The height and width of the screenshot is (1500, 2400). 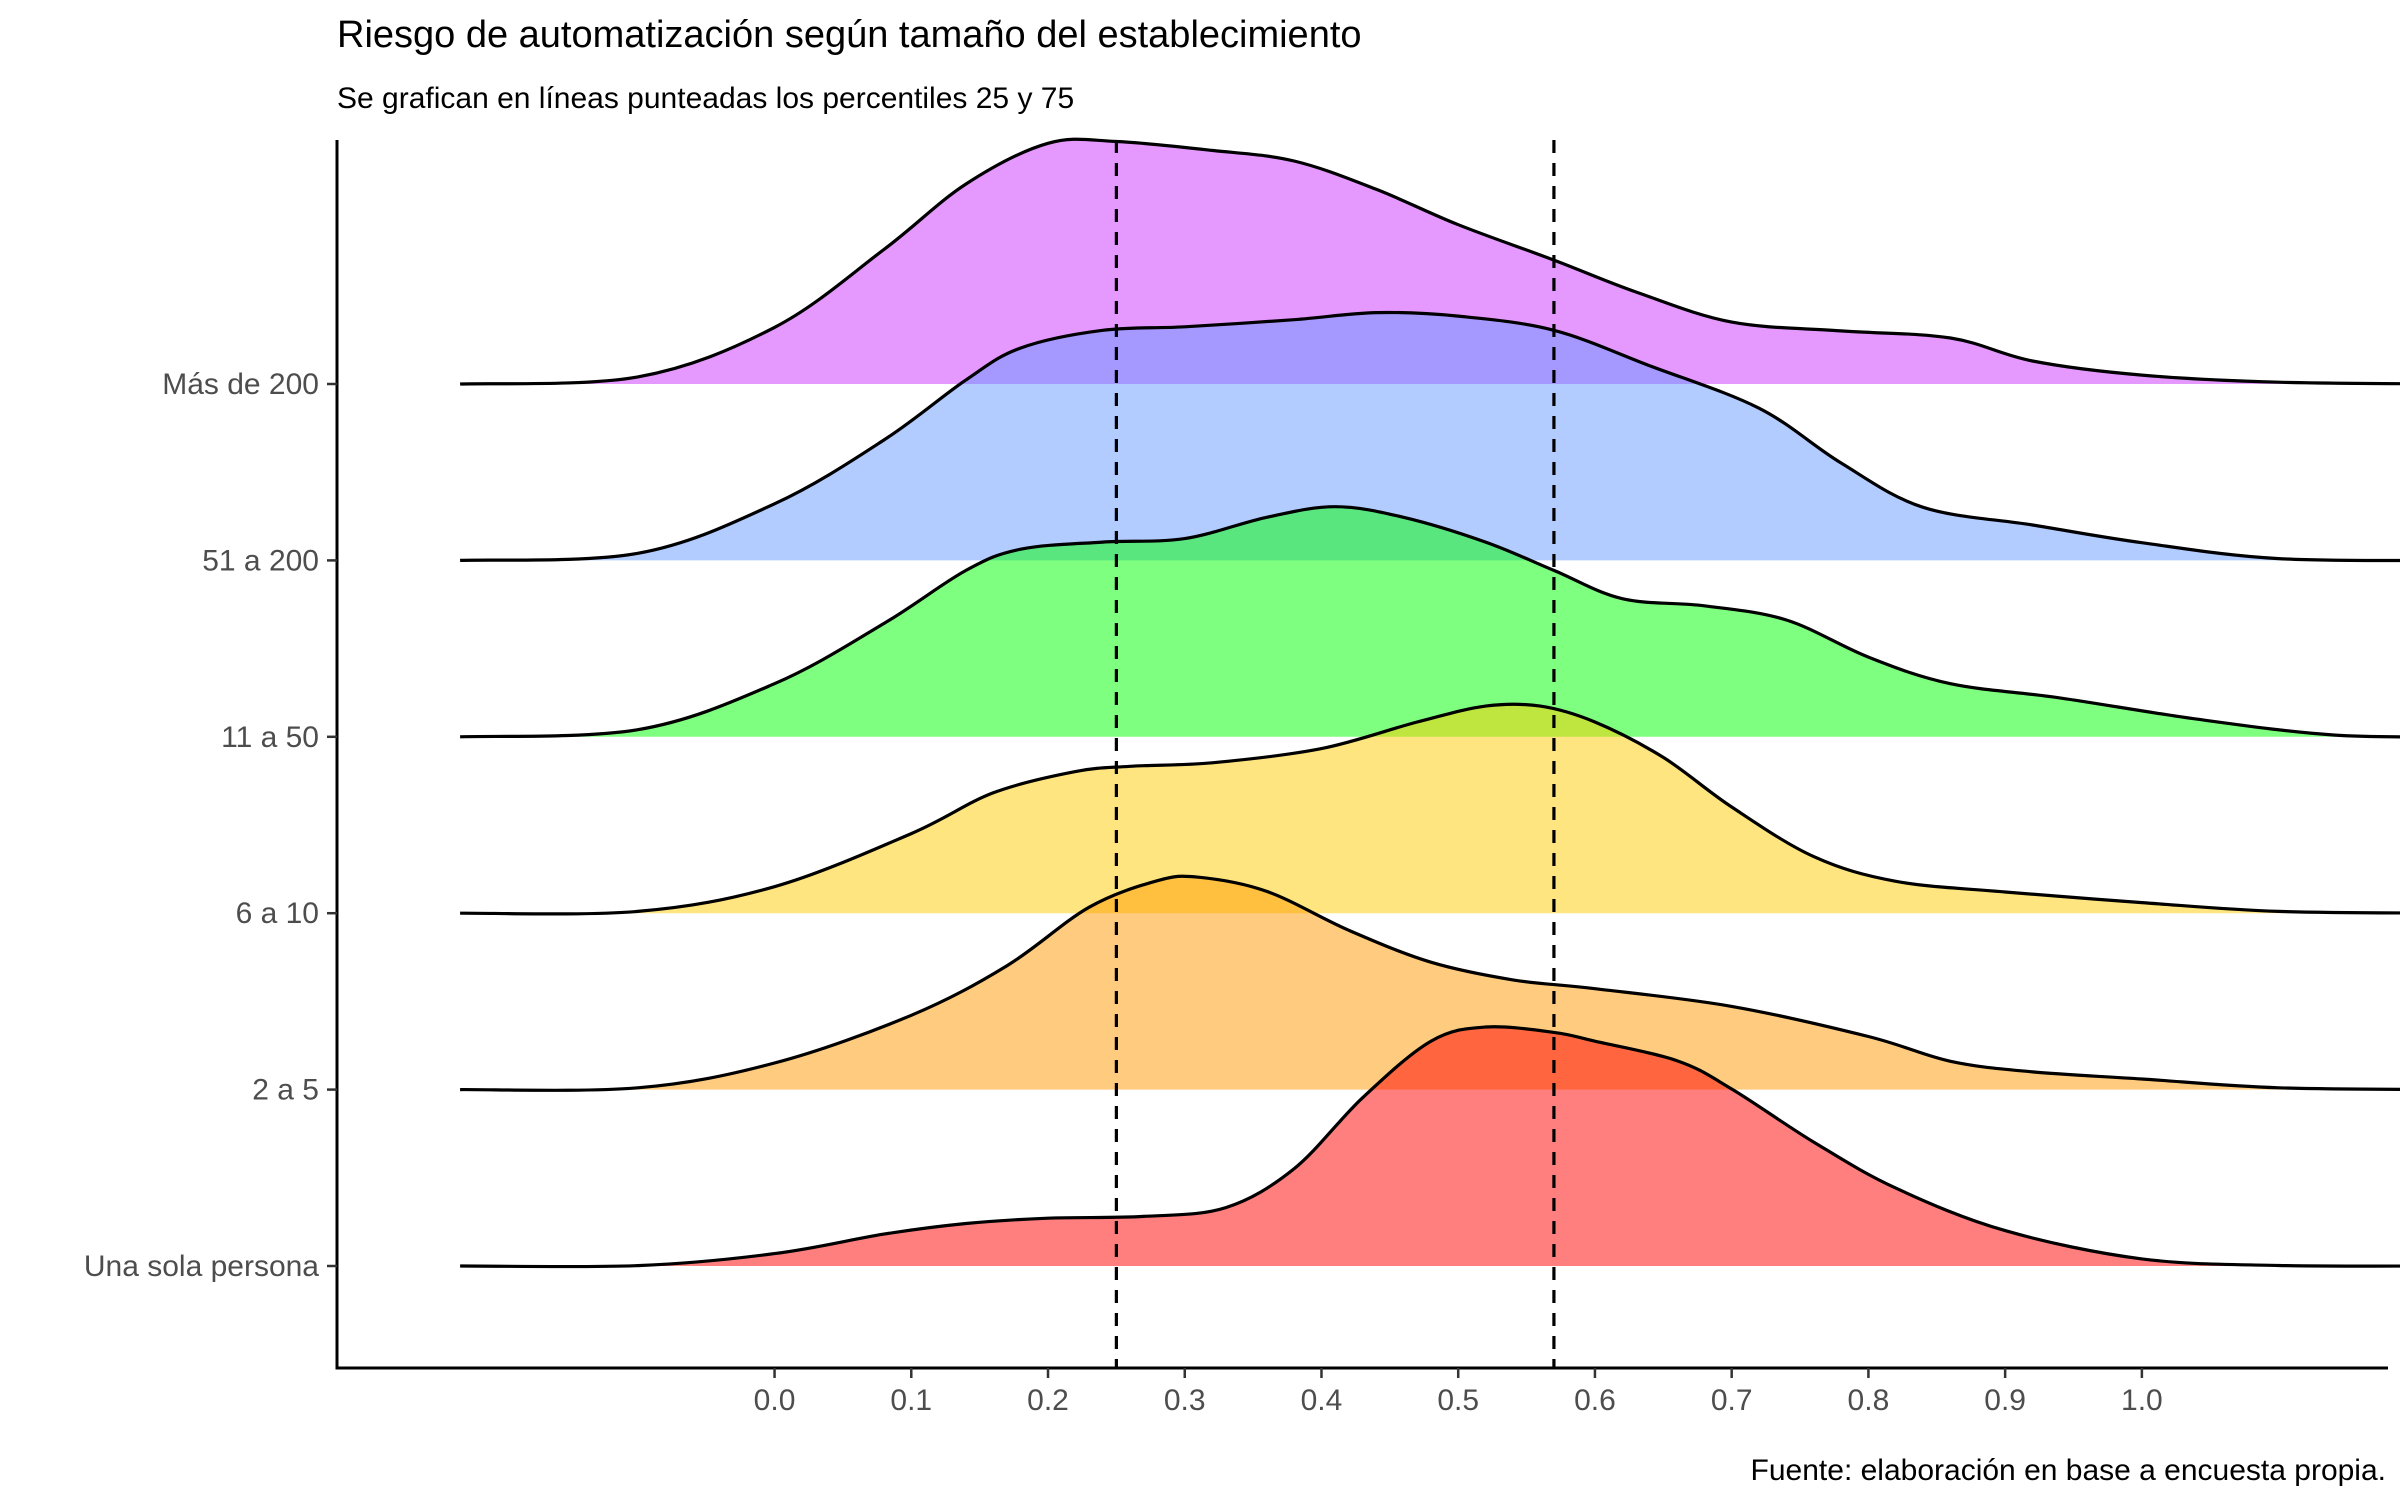 I want to click on x-tick-label: 0.8, so click(x=1869, y=1400).